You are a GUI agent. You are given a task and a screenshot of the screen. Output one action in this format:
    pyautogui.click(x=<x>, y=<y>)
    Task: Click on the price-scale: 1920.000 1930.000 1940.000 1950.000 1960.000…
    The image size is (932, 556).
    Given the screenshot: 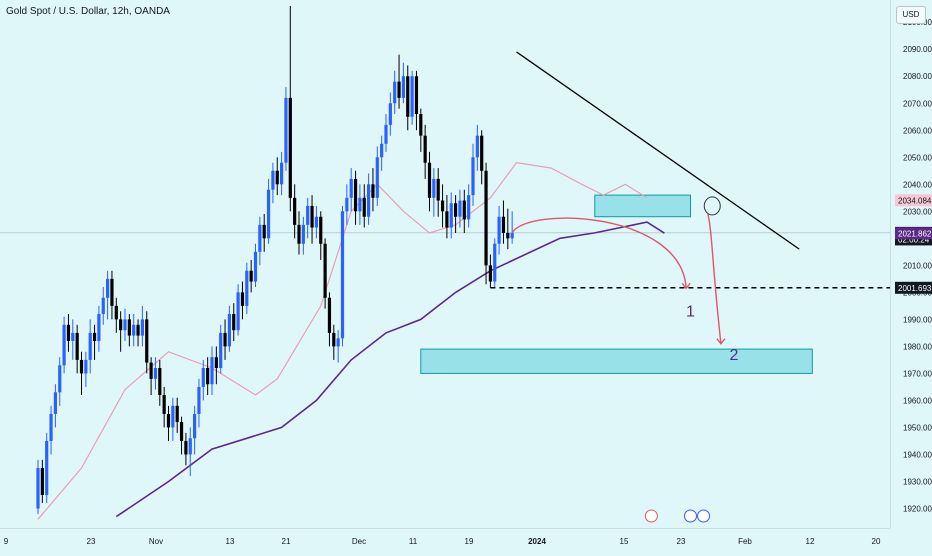 What is the action you would take?
    pyautogui.click(x=911, y=264)
    